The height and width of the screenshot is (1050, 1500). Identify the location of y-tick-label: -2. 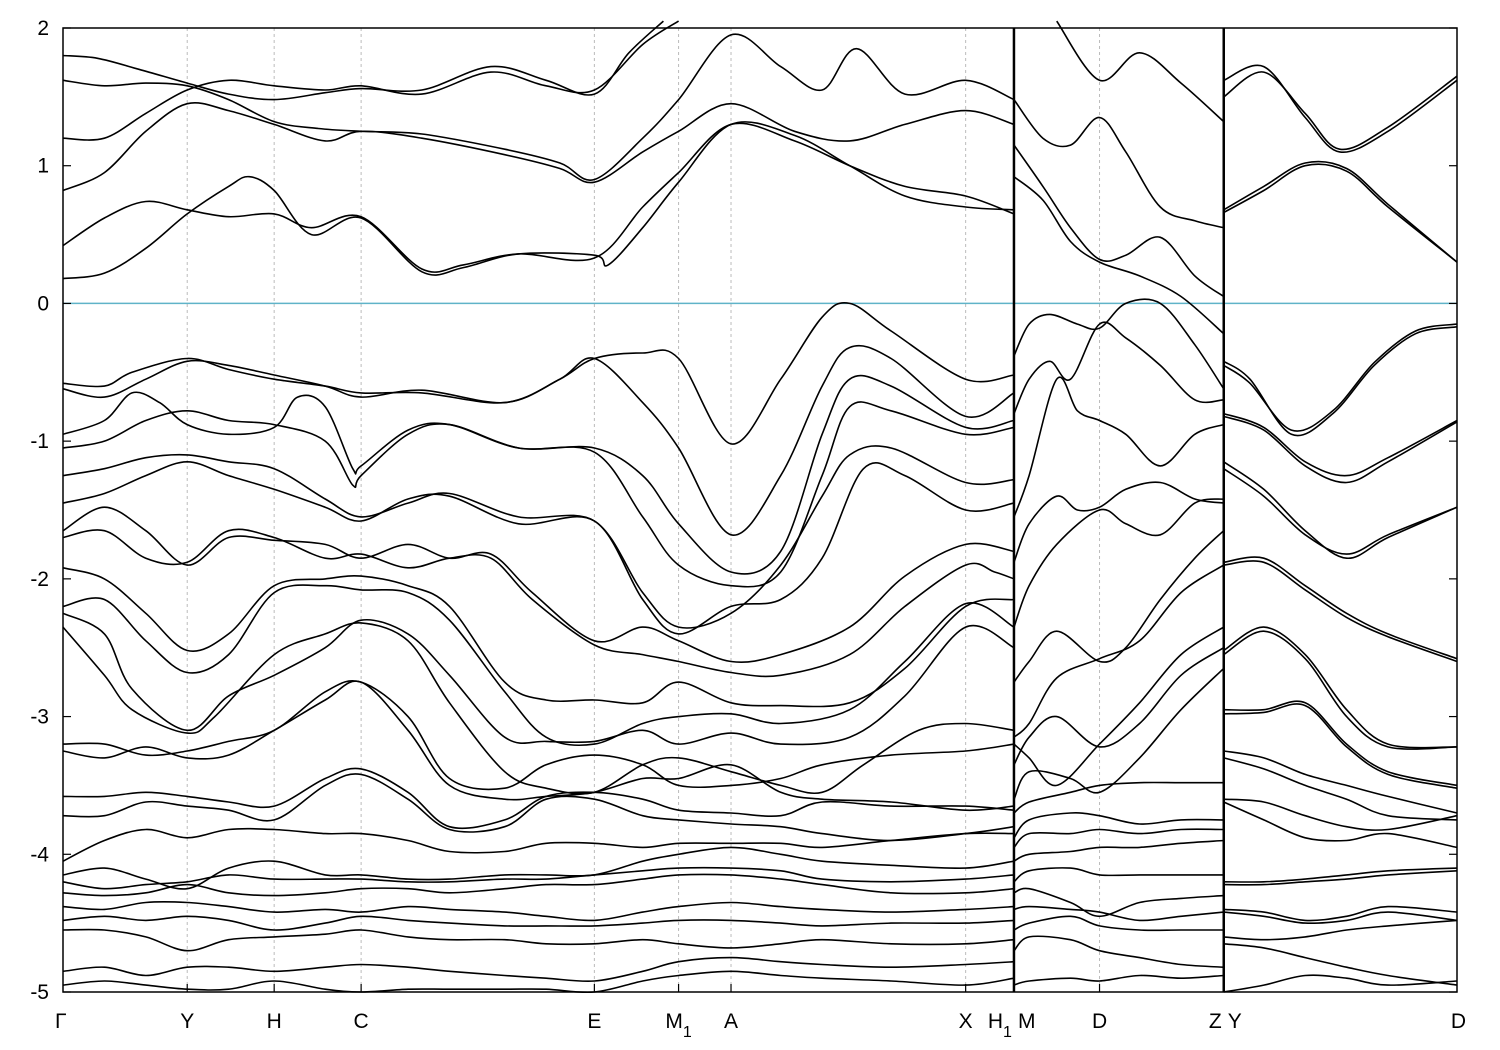
(39, 579).